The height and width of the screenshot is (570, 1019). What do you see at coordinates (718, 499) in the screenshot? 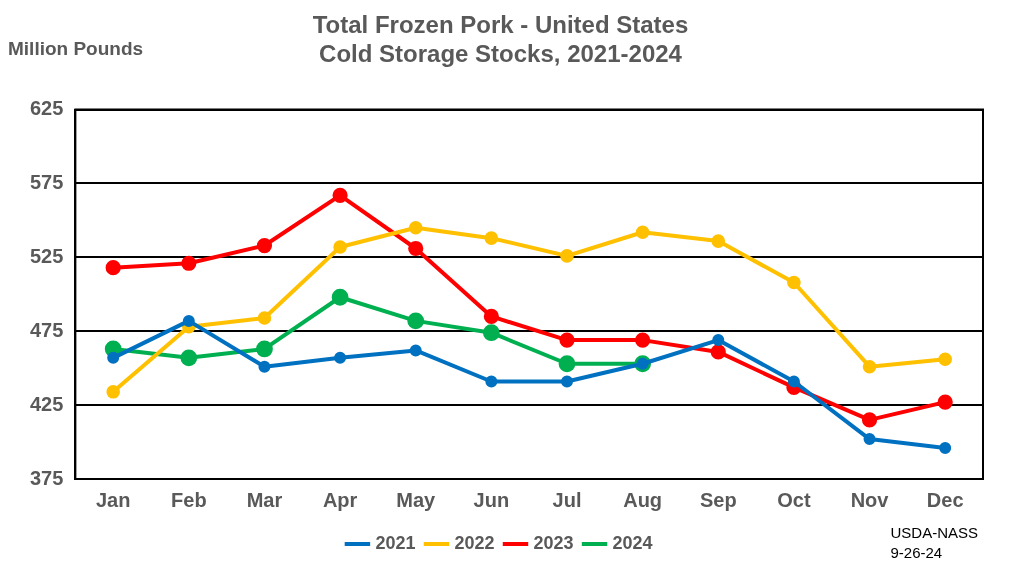
I see `x-tick-label: Sep` at bounding box center [718, 499].